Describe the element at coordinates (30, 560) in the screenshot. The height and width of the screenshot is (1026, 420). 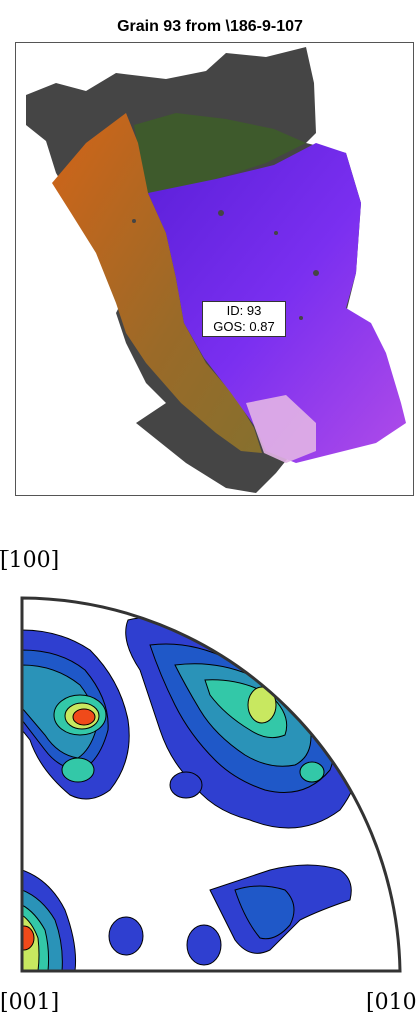
I see `pole-label-top: [̅100]` at that location.